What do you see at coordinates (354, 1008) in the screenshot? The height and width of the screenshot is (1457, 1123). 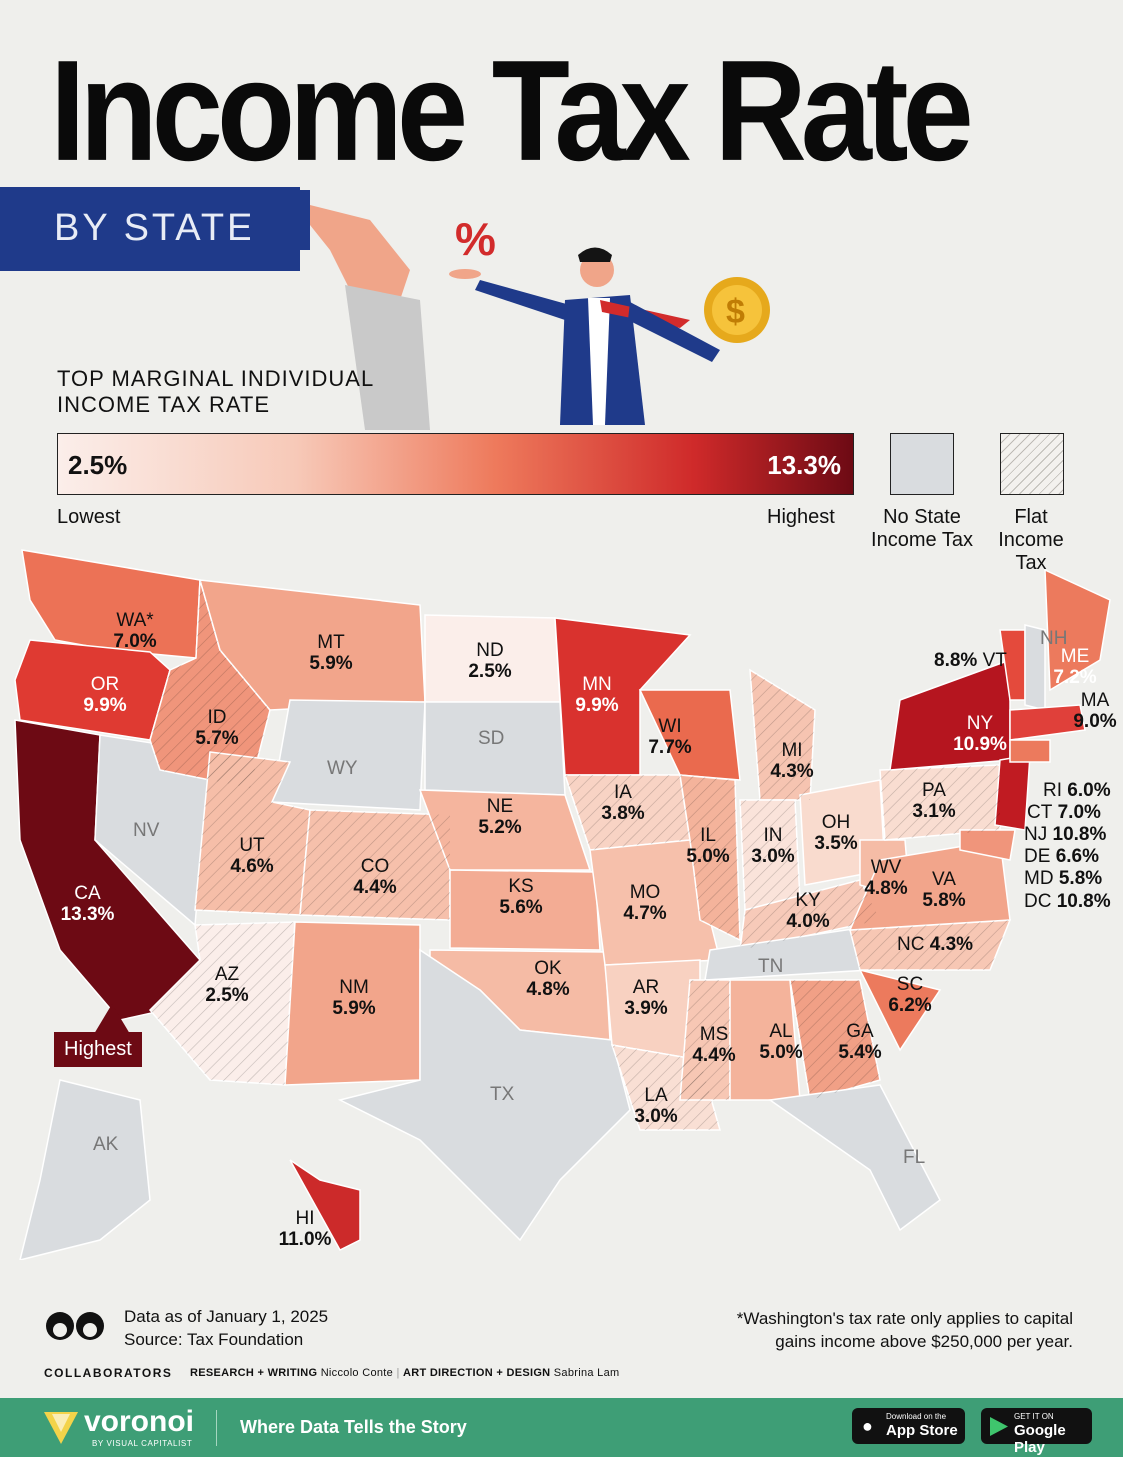 I see `rate-nm: 5.9%` at bounding box center [354, 1008].